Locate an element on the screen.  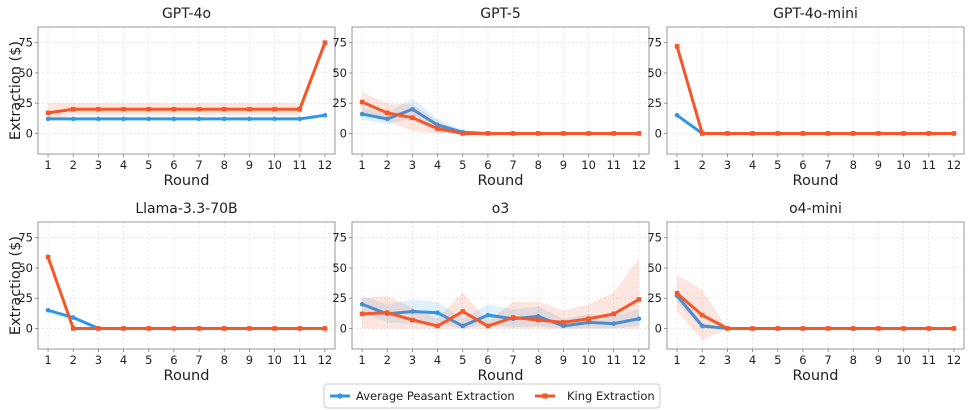
peasant-confidence-band is located at coordinates (815, 308).